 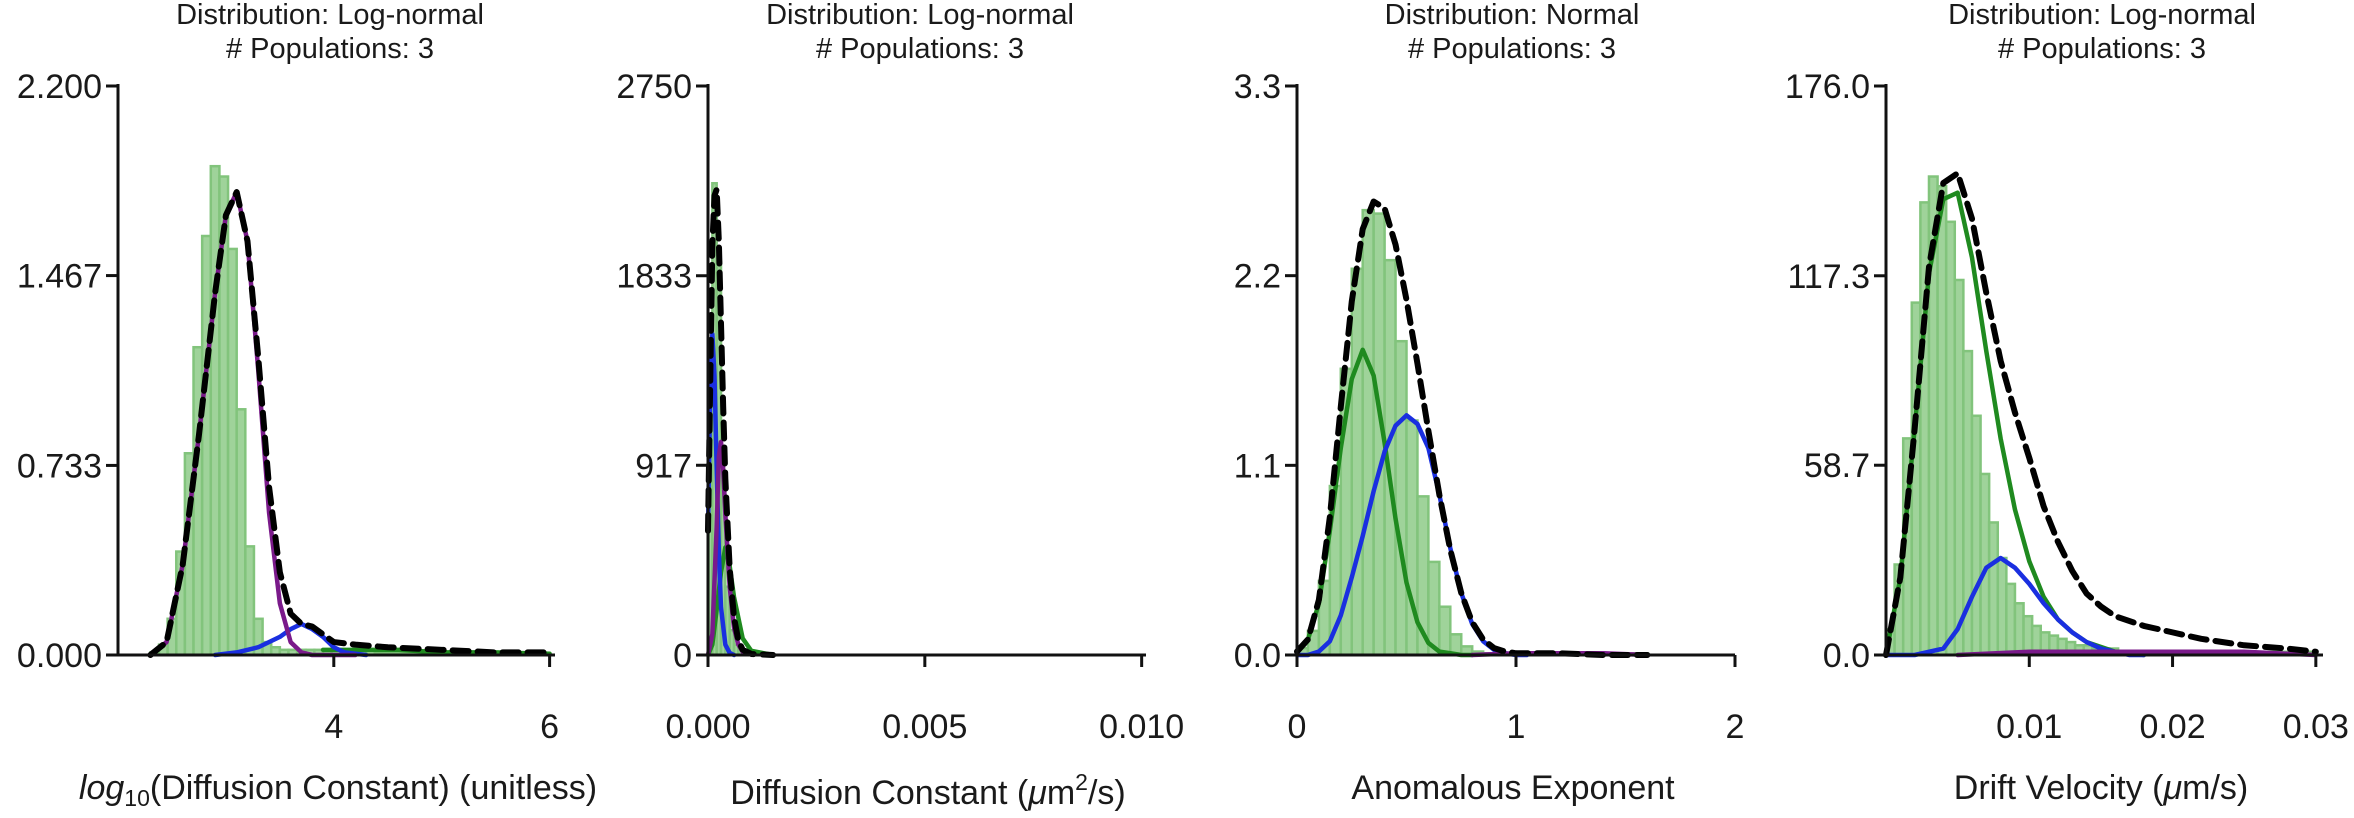 I want to click on panel-2-xlabel-mu: μ, so click(x=1037, y=793).